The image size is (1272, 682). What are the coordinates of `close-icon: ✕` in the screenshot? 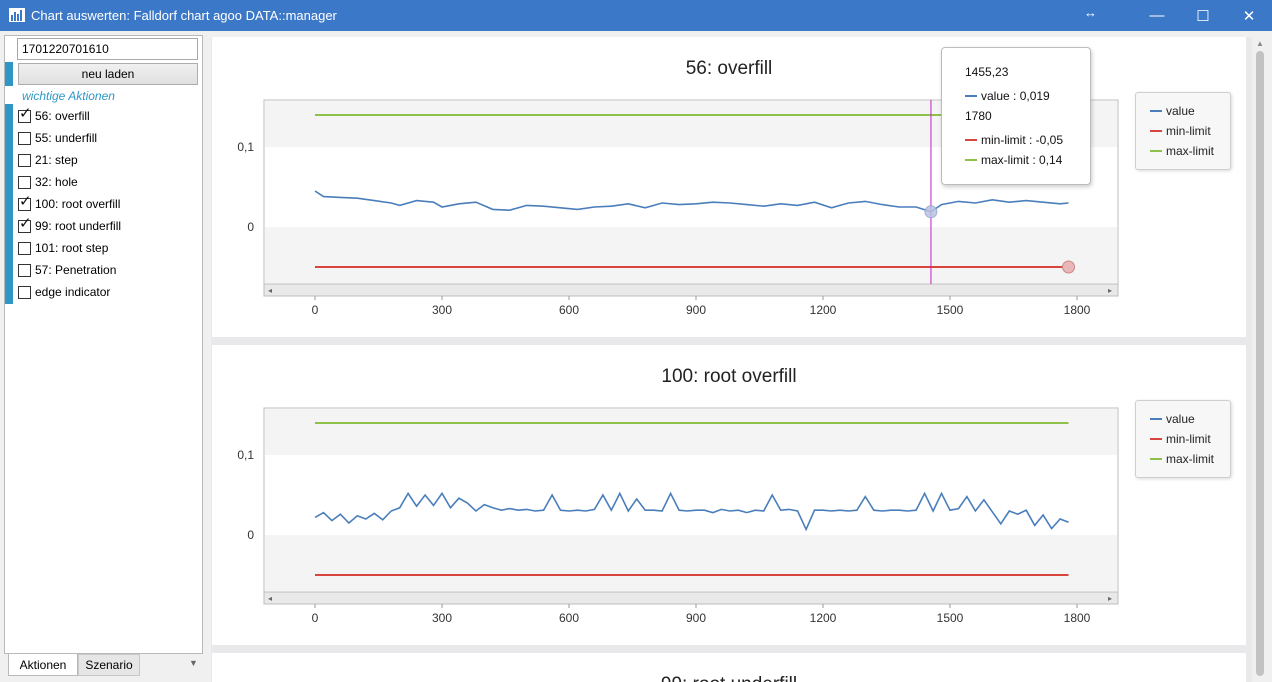 It's located at (1249, 16).